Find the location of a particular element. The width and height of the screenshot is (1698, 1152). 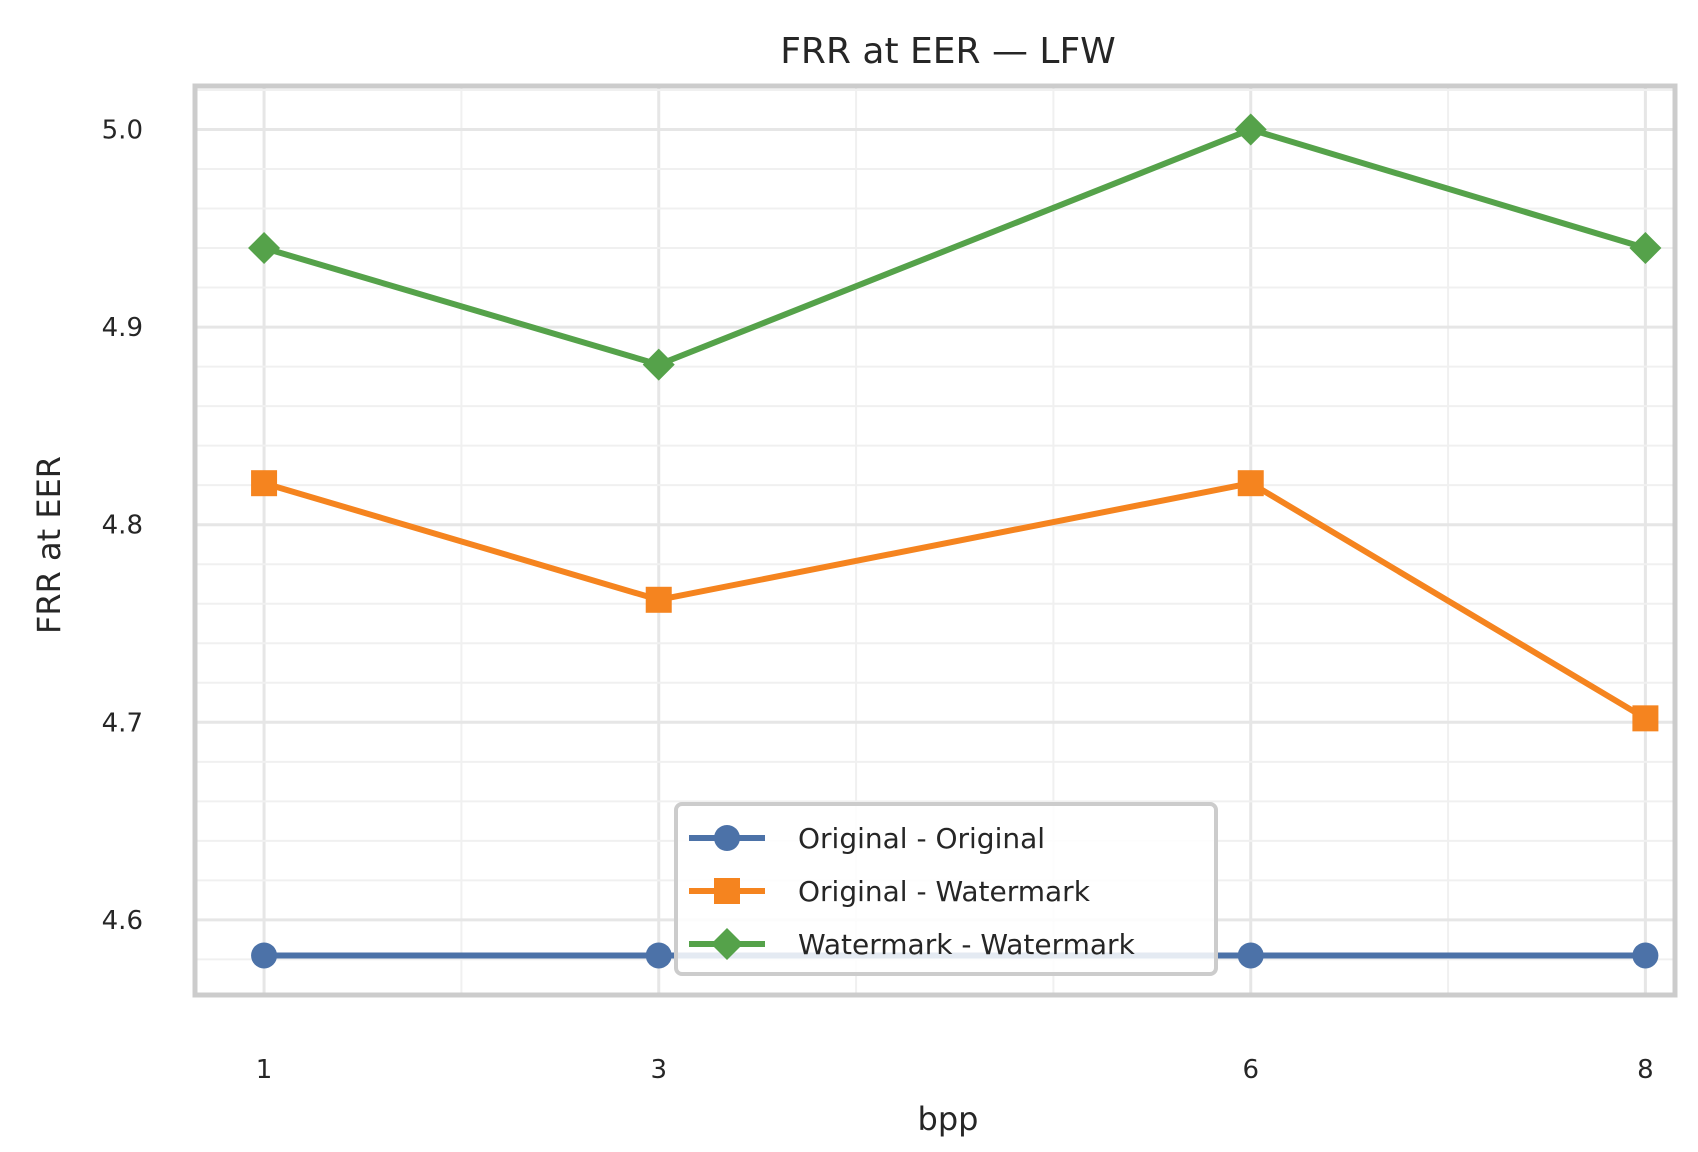

chart-title: FRR at EER — LFW is located at coordinates (948, 51).